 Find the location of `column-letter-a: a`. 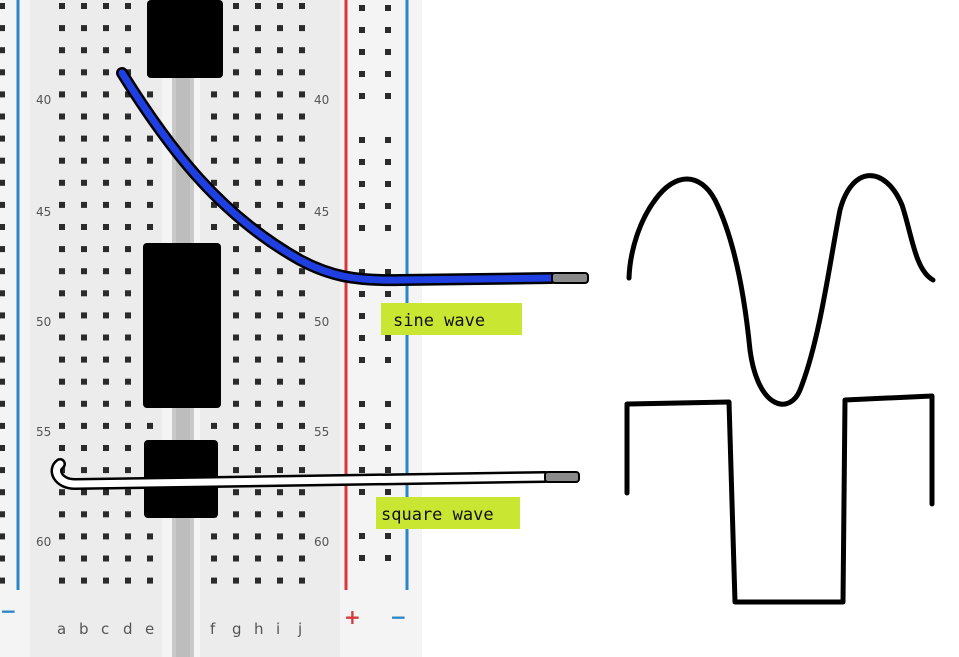

column-letter-a: a is located at coordinates (61, 629).